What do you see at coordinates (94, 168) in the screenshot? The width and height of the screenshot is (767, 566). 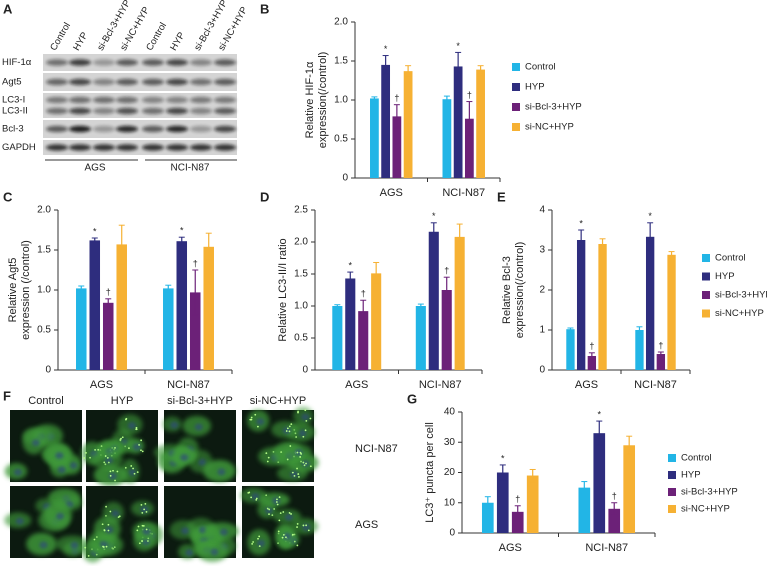 I see `group-label: AGS` at bounding box center [94, 168].